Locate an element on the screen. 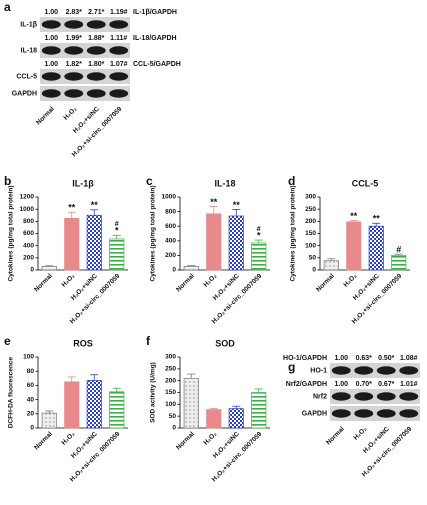 Image resolution: width=427 pixels, height=505 pixels. panel-label: b is located at coordinates (7, 181).